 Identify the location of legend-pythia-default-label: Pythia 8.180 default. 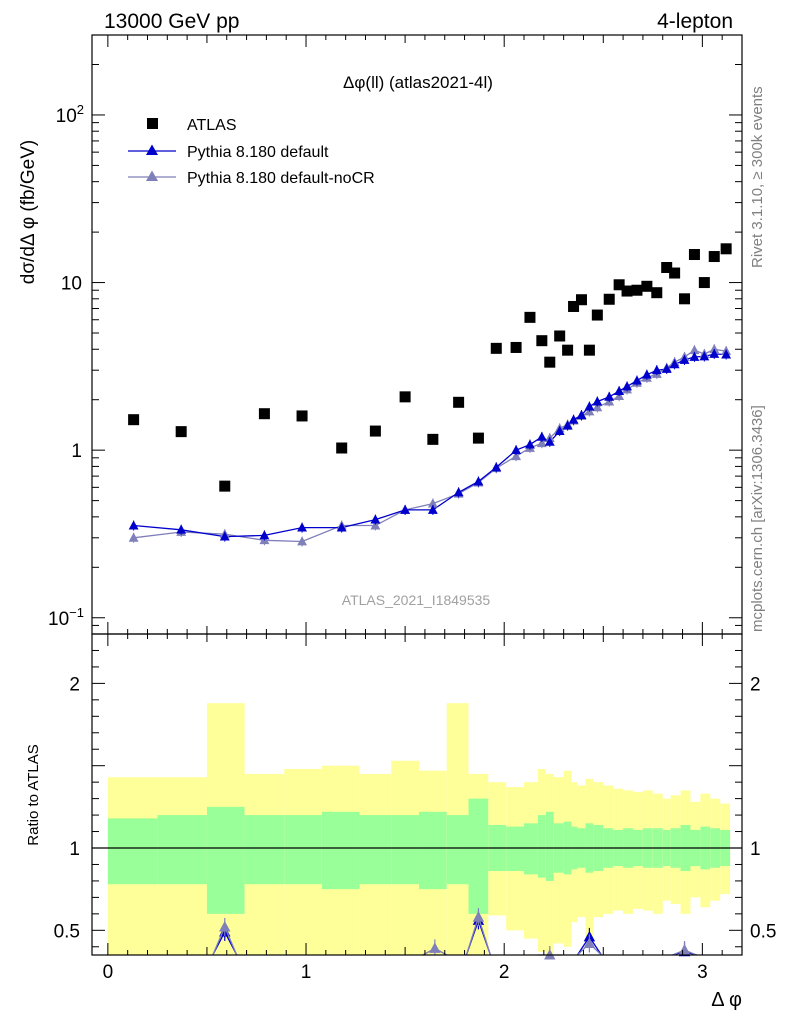
(258, 152).